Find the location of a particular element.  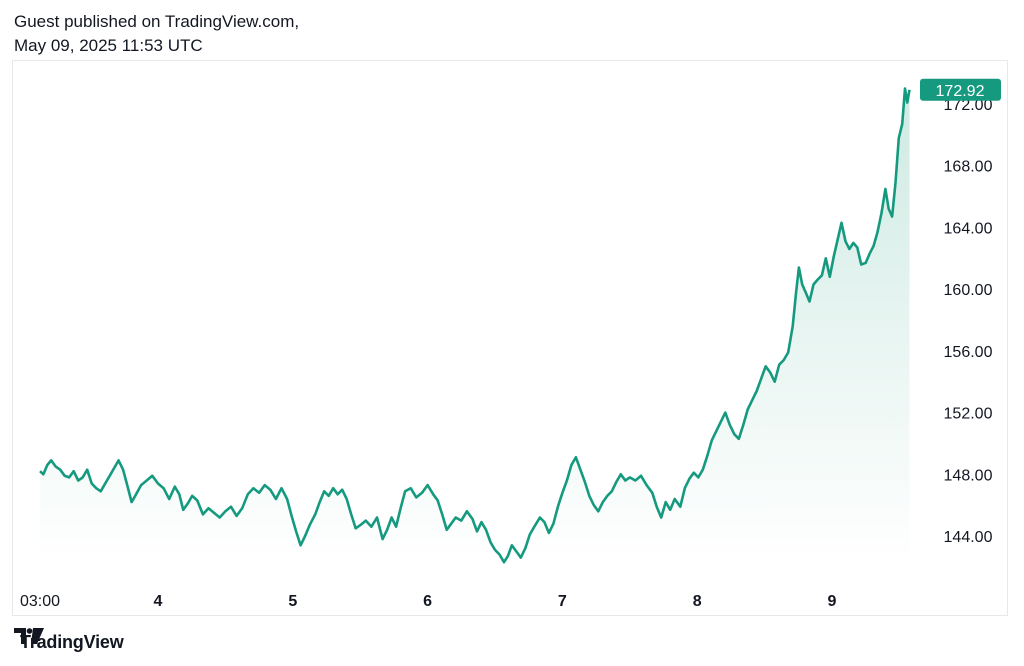

last-price-badge is located at coordinates (960, 89).